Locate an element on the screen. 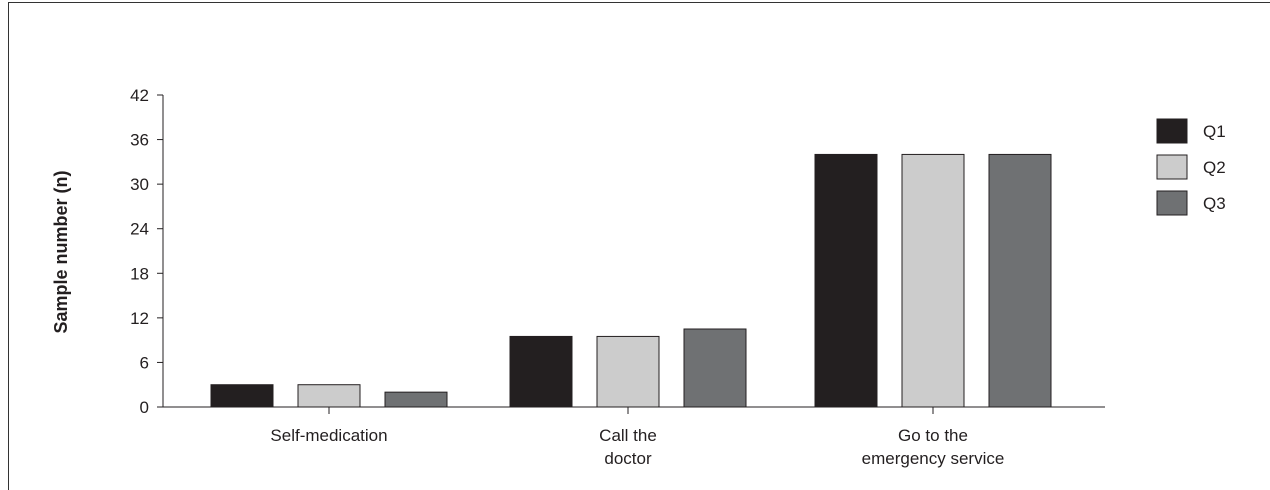 This screenshot has height=490, width=1270. y-tick-label: 12 is located at coordinates (139, 318).